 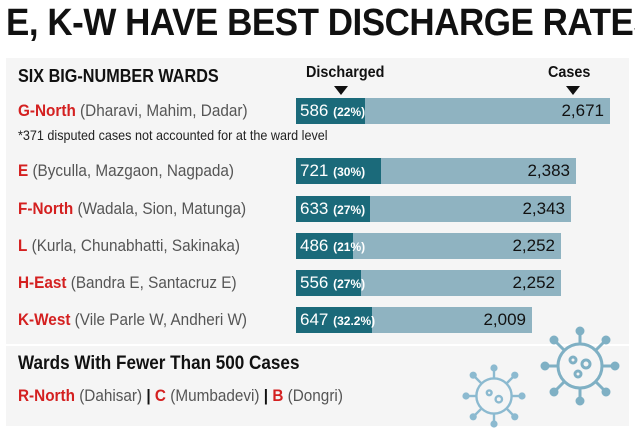 What do you see at coordinates (543, 208) in the screenshot?
I see `cases-label: 2,343` at bounding box center [543, 208].